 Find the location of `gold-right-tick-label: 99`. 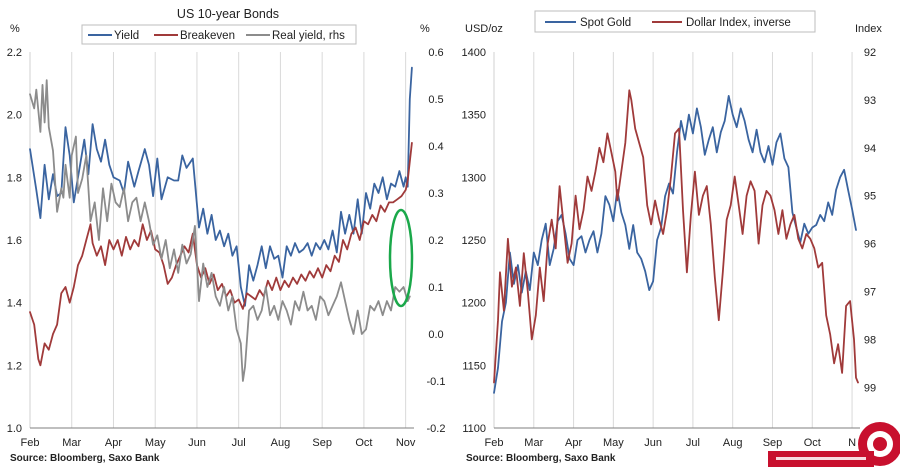

gold-right-tick-label: 99 is located at coordinates (870, 388).